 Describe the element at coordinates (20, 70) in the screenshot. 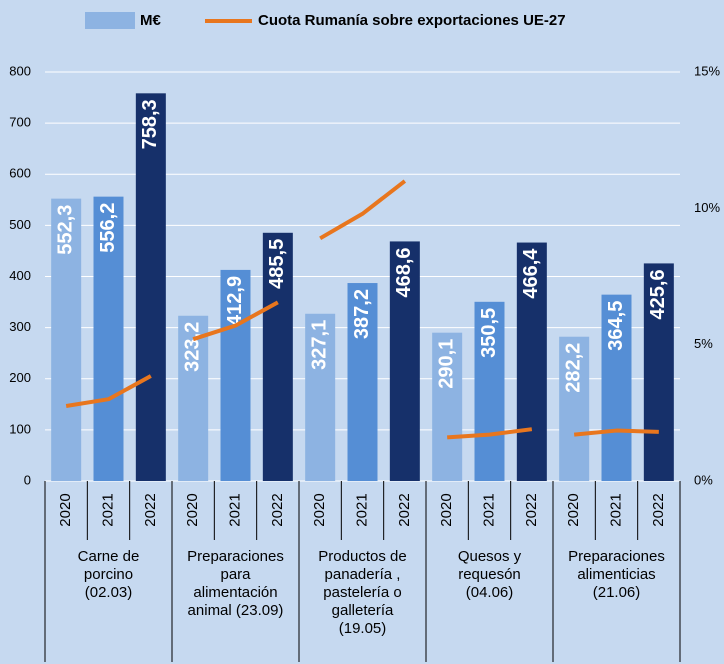

I see `y-tick-label: 800` at that location.